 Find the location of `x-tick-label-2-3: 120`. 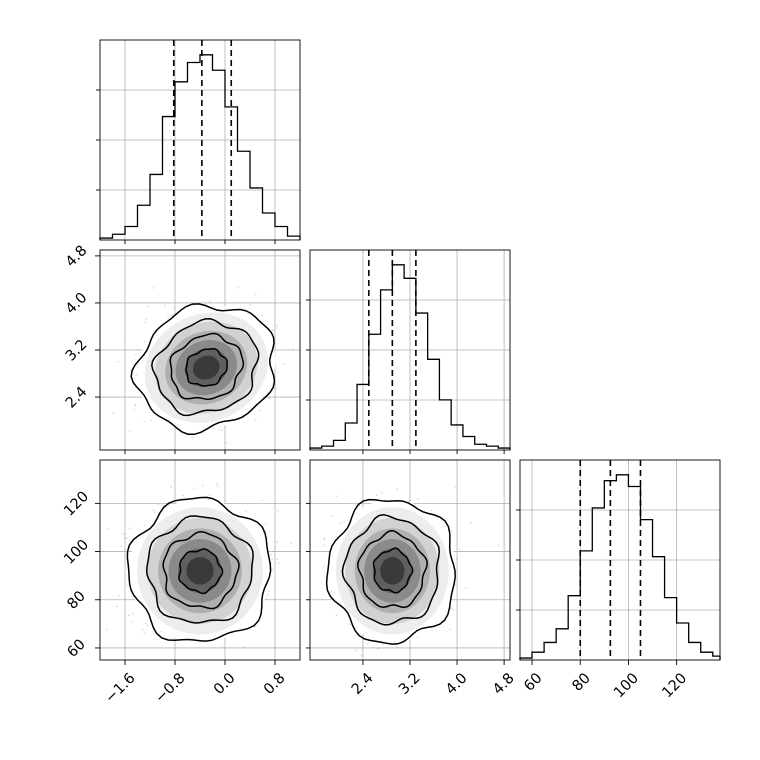

x-tick-label-2-3: 120 is located at coordinates (674, 685).